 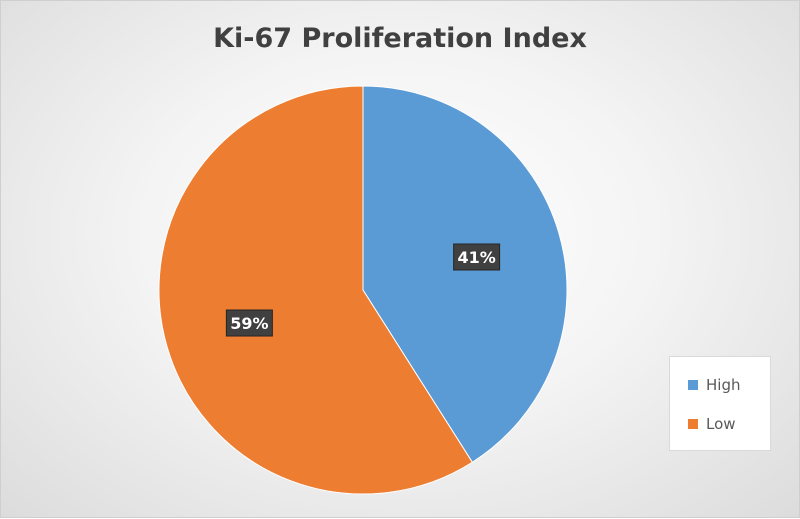 What do you see at coordinates (720, 403) in the screenshot?
I see `legend: High Low` at bounding box center [720, 403].